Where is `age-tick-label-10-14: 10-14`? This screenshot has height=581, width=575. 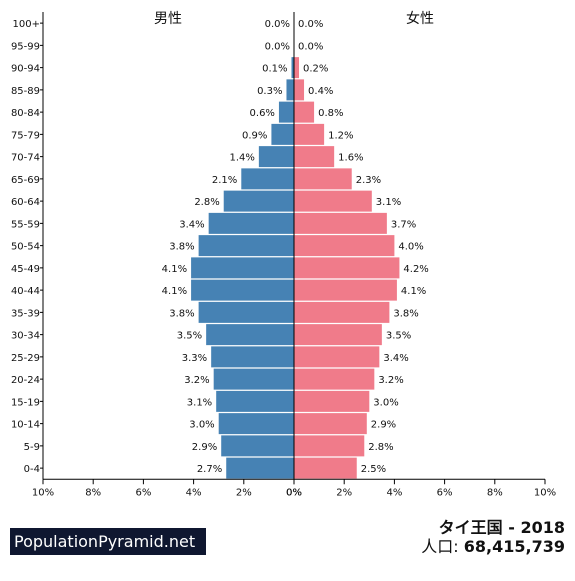
age-tick-label-10-14: 10-14 is located at coordinates (25, 425).